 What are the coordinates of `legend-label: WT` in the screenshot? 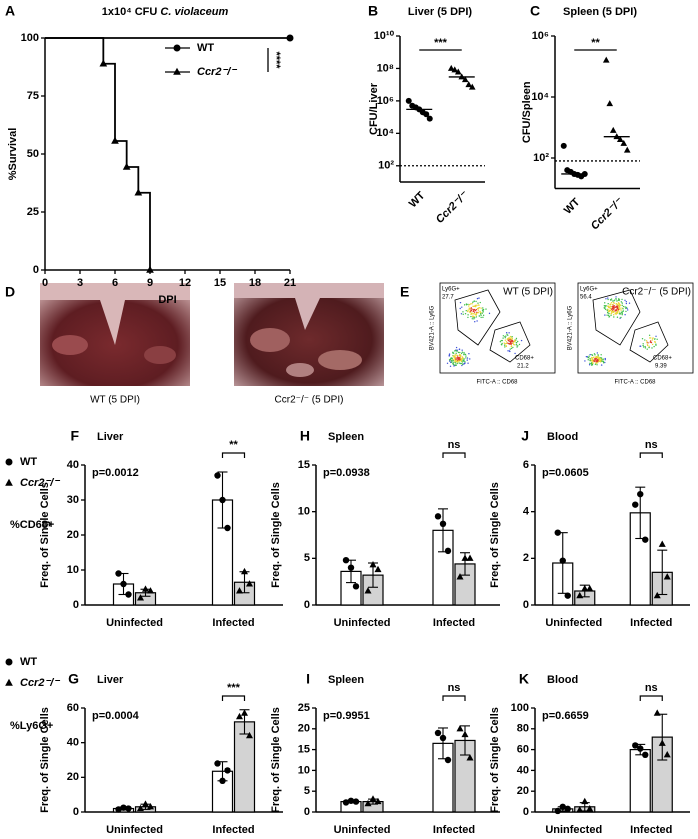 It's located at (205, 48).